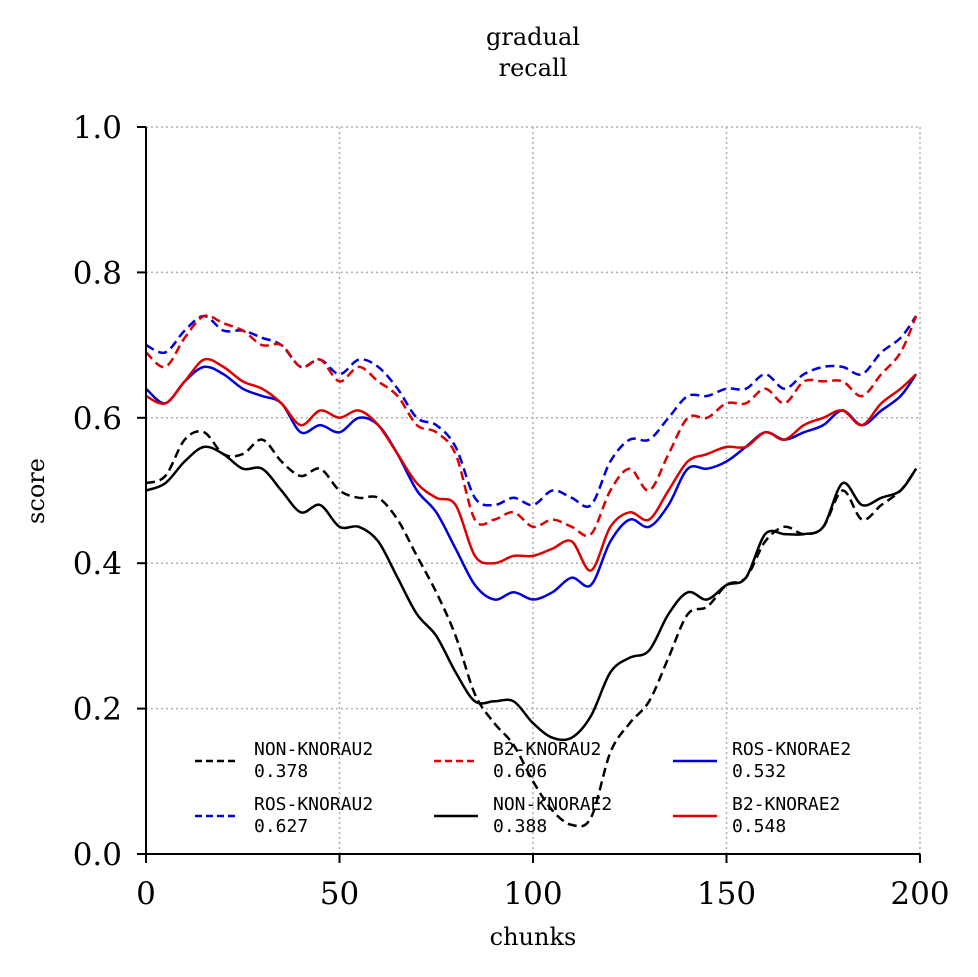 This screenshot has height=977, width=978. Describe the element at coordinates (339, 894) in the screenshot. I see `x-tick-label: 50` at that location.